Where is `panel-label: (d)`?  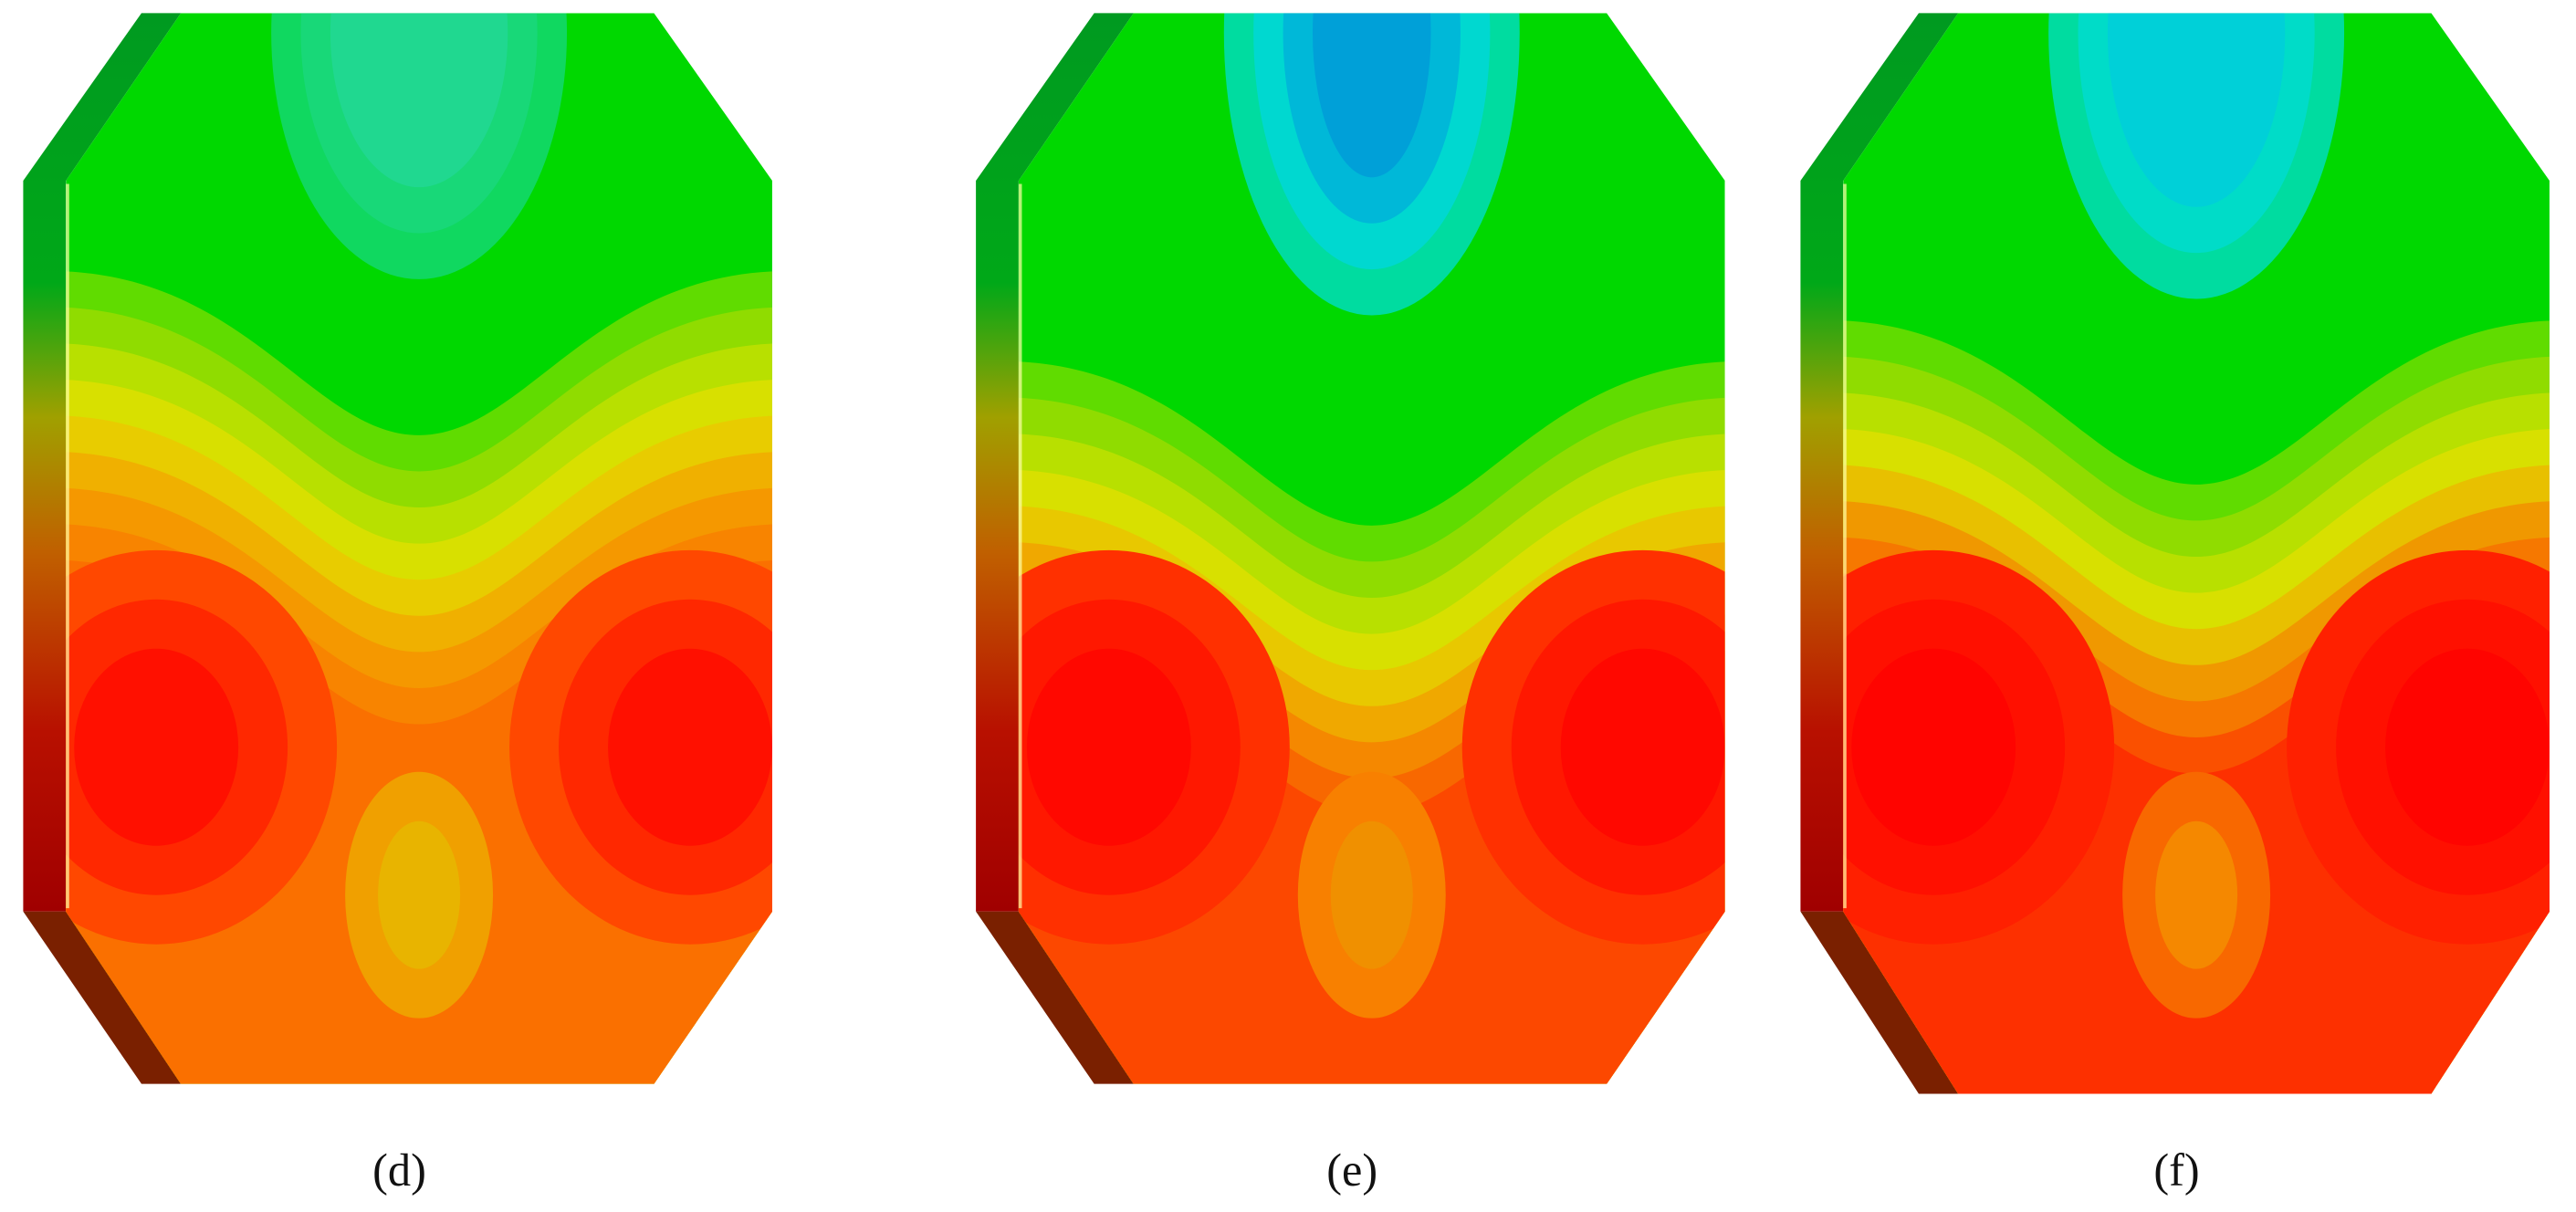
panel-label: (d) is located at coordinates (399, 1170).